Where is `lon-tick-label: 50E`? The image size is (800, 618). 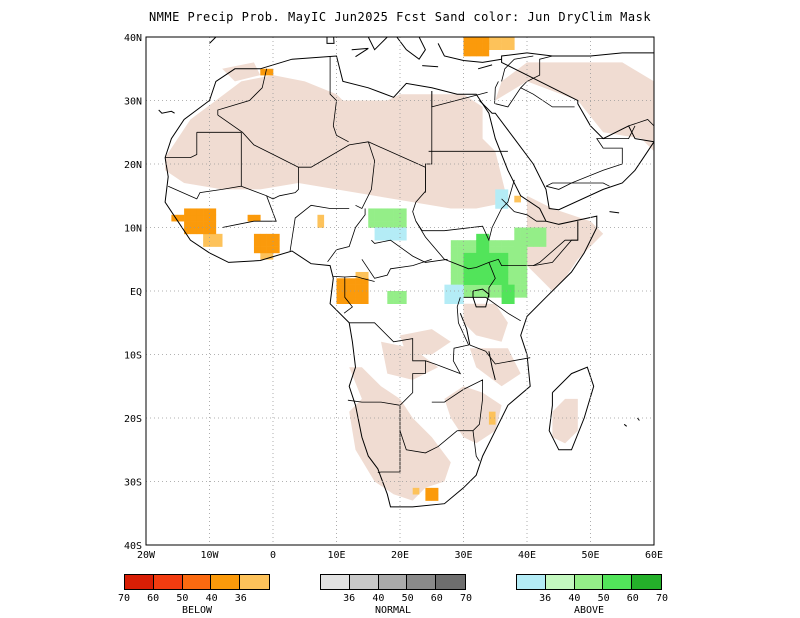
lon-tick-label: 50E is located at coordinates (590, 555).